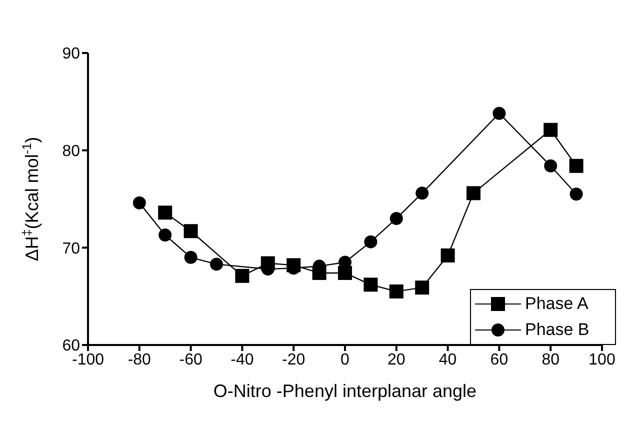 The image size is (640, 421). What do you see at coordinates (294, 359) in the screenshot?
I see `x-tick-label: -20` at bounding box center [294, 359].